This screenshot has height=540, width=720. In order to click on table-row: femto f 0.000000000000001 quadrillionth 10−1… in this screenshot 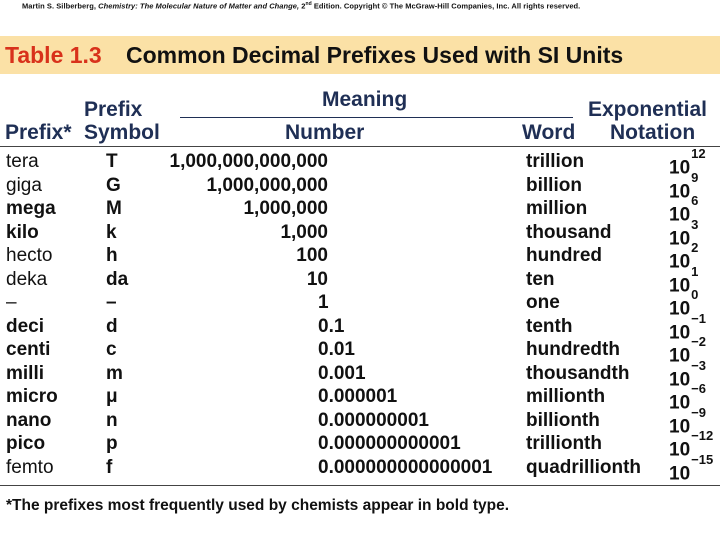, I will do `click(360, 468)`.